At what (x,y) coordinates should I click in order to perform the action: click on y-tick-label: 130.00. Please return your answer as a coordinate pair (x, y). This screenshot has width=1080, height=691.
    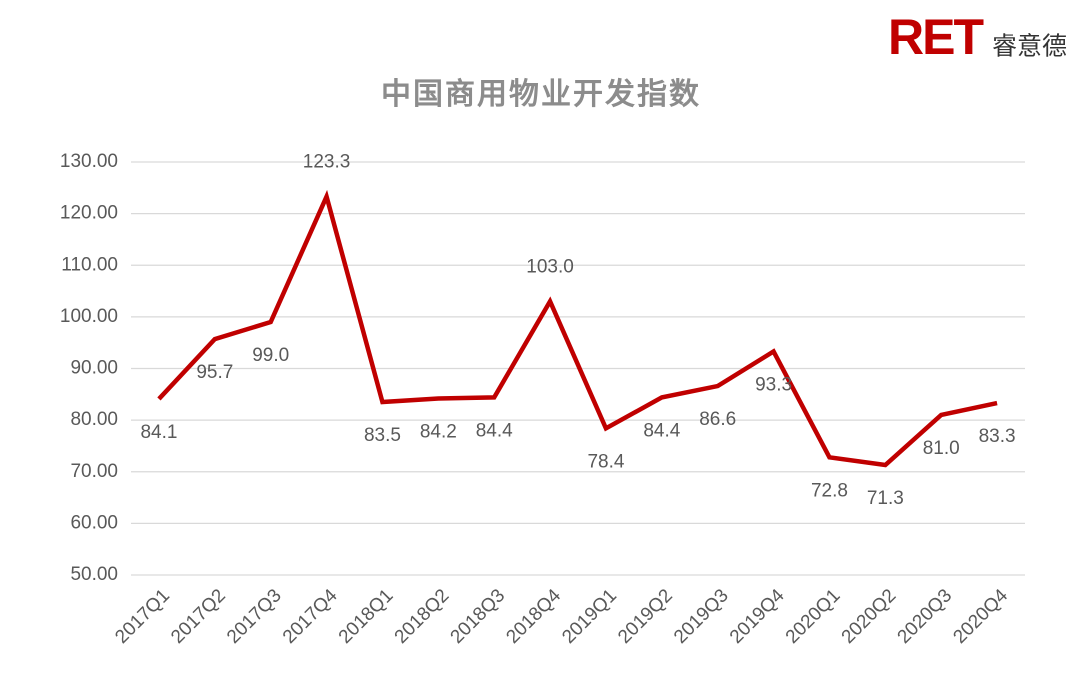
    Looking at the image, I should click on (89, 161).